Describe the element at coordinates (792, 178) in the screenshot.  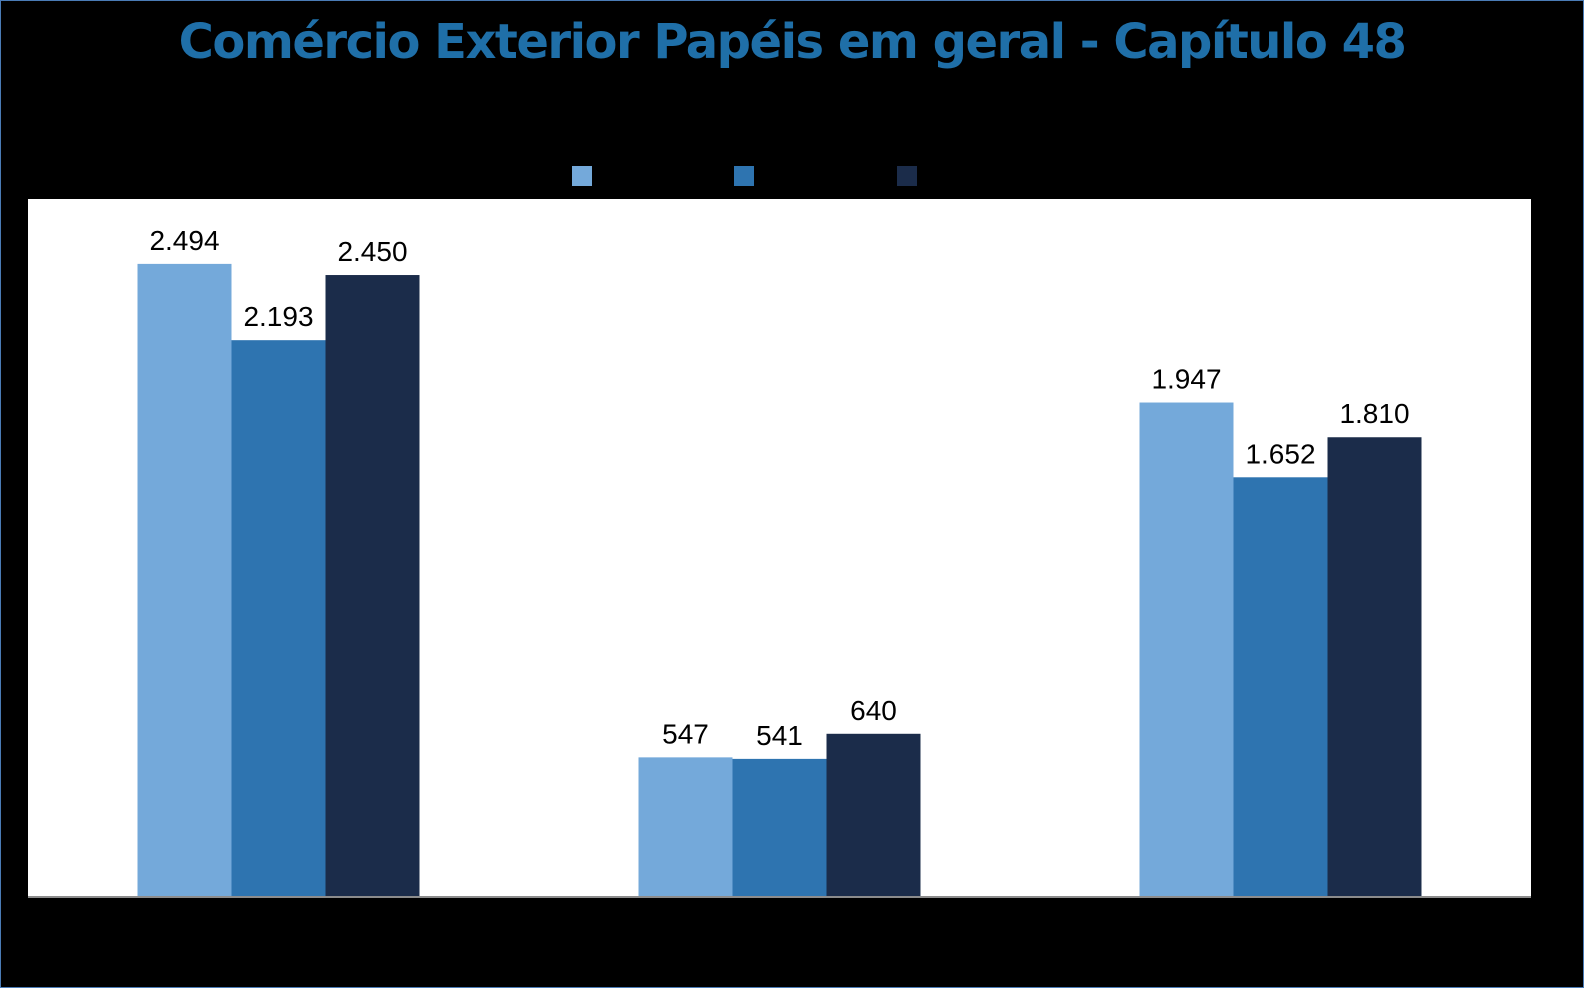
I see `legend` at that location.